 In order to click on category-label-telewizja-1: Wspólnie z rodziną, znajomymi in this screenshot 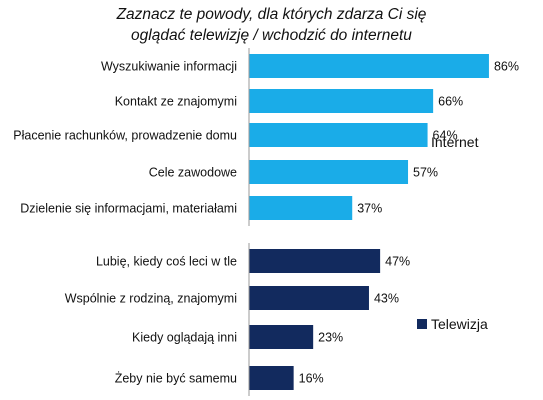, I will do `click(151, 299)`.